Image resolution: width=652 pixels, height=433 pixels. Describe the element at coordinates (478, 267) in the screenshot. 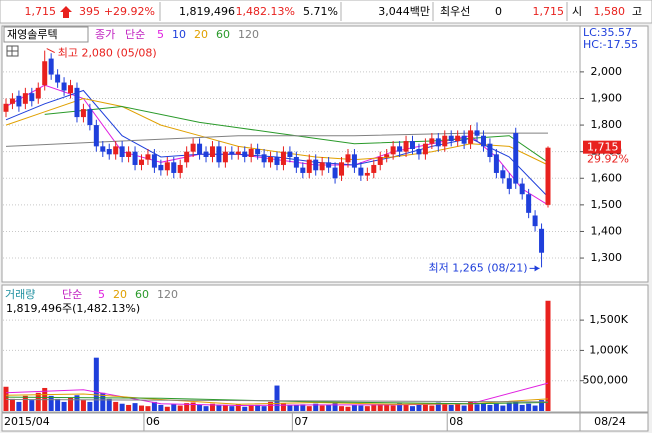

I see `min-label: 최저 1,265 (08/21)` at that location.